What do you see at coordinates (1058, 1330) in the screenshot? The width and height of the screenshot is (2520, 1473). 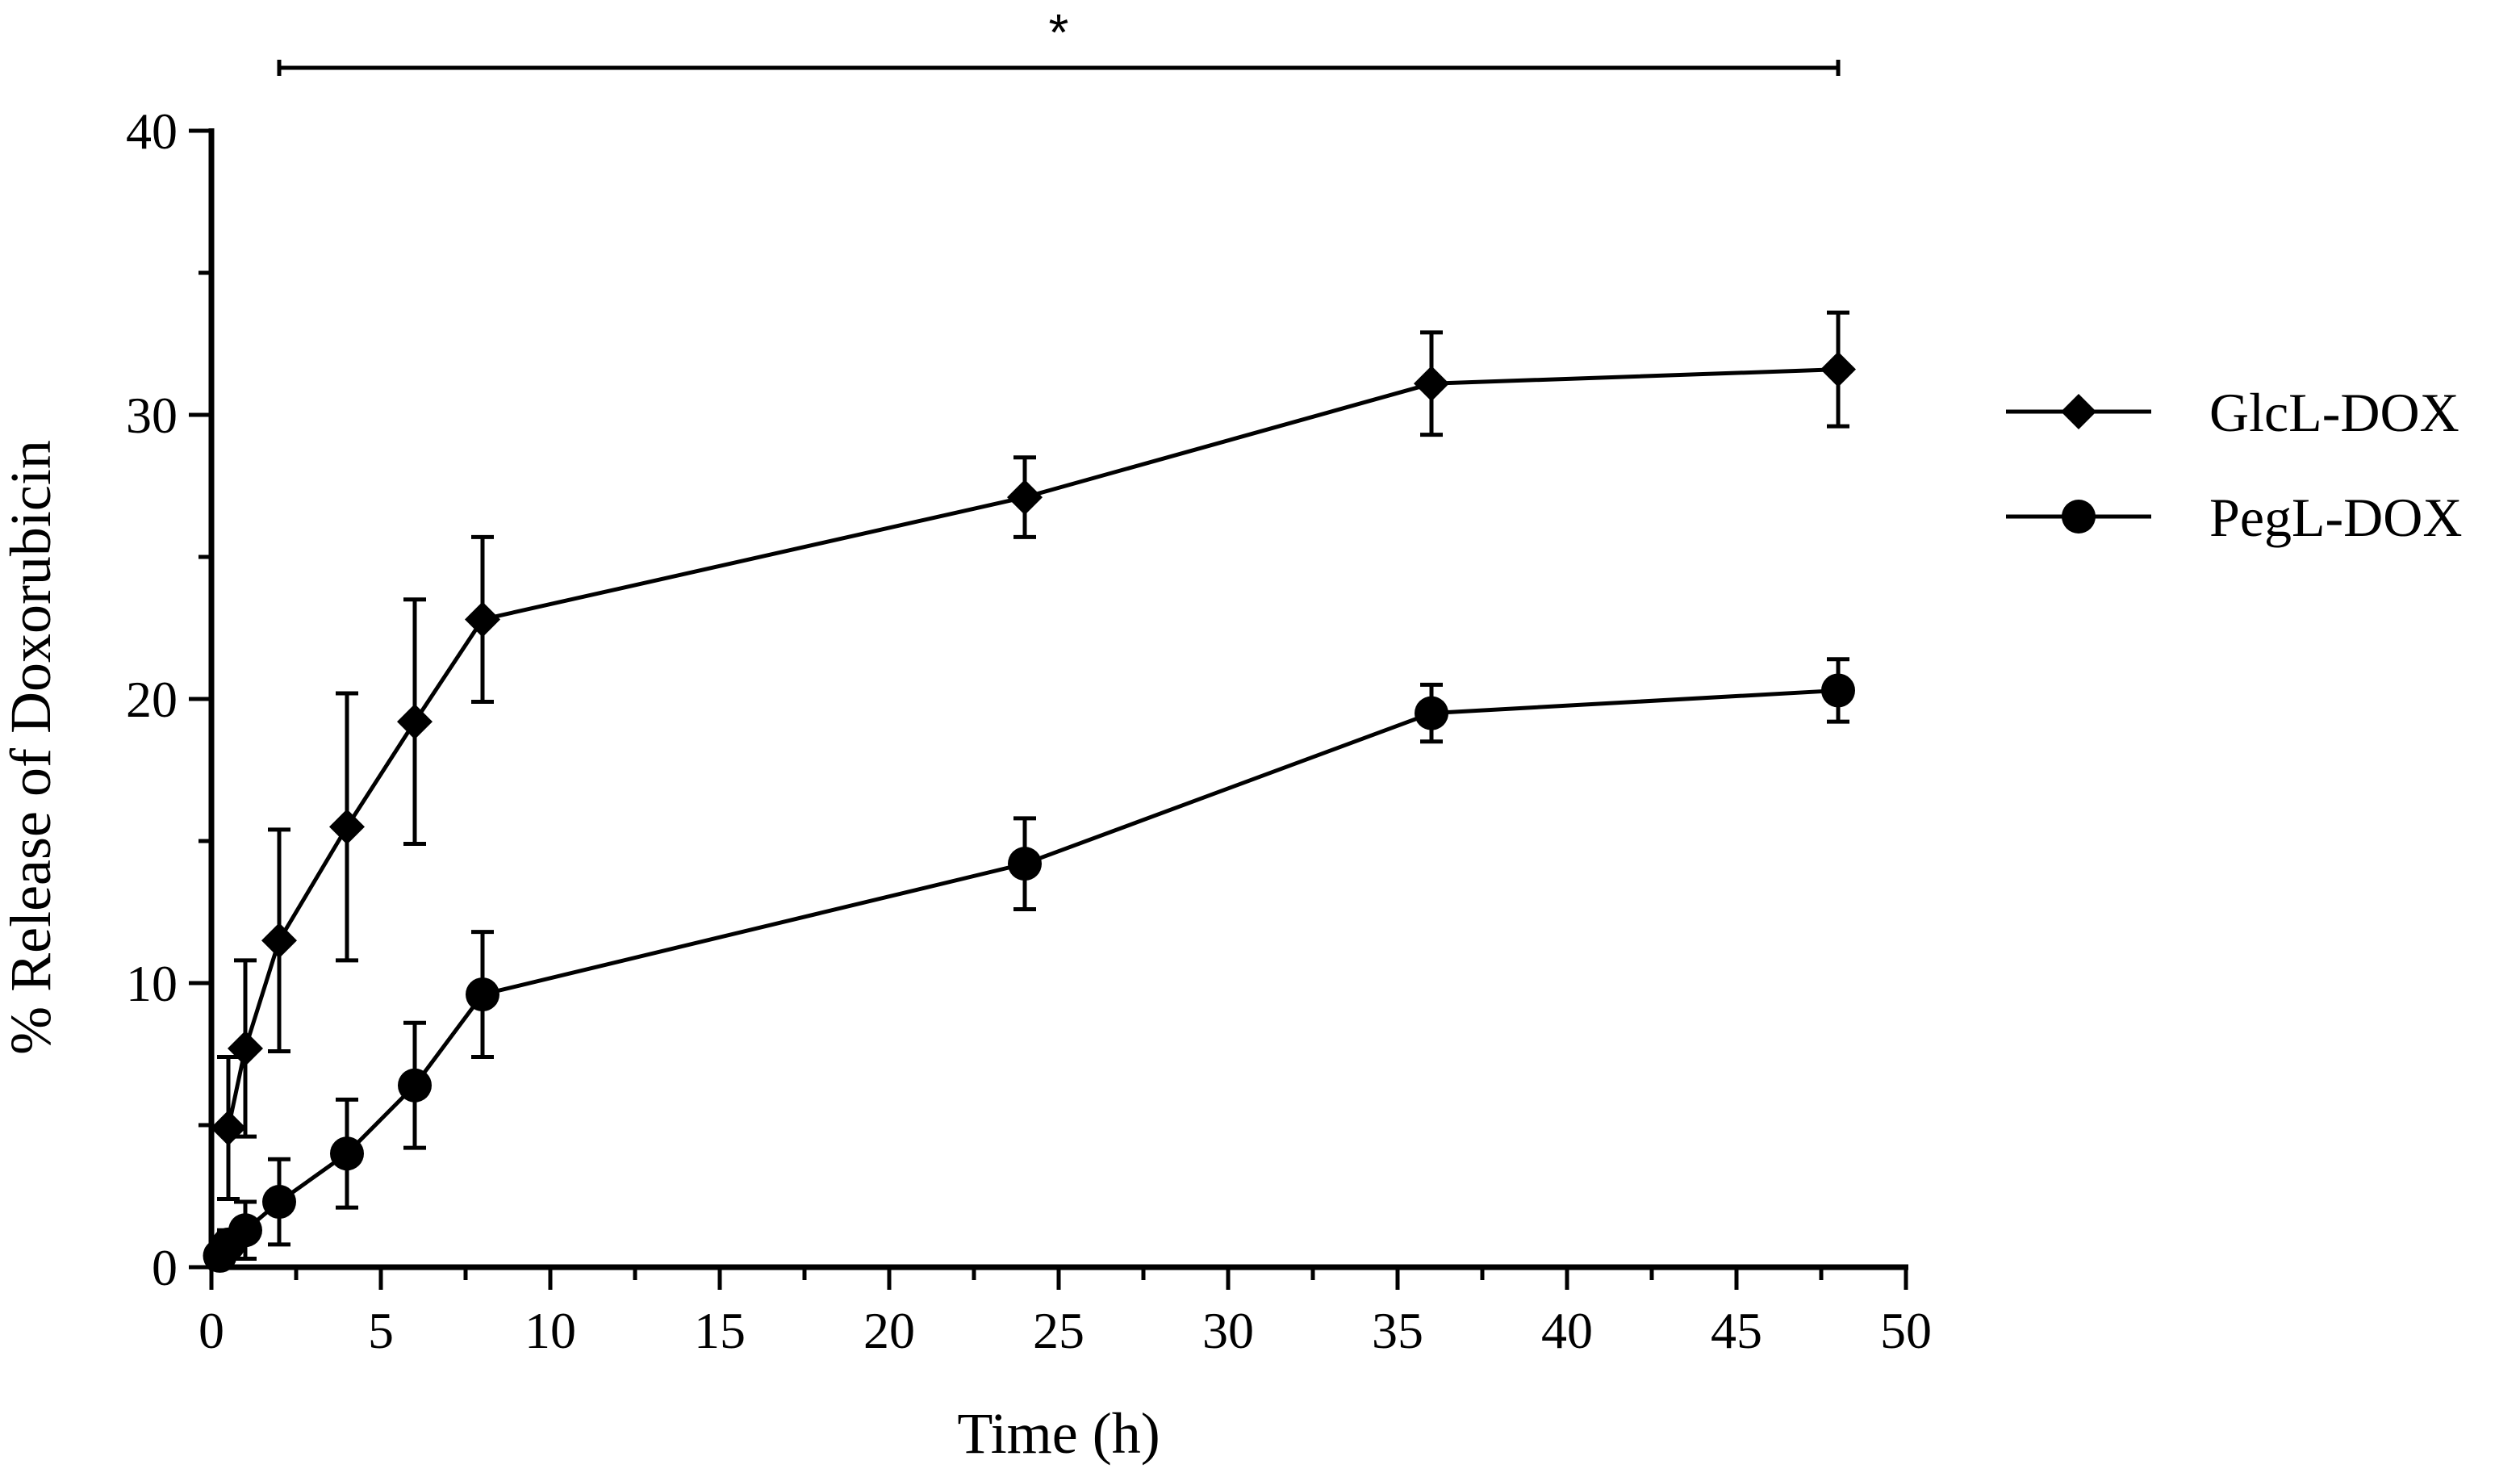 I see `x-tick-label: 25` at bounding box center [1058, 1330].